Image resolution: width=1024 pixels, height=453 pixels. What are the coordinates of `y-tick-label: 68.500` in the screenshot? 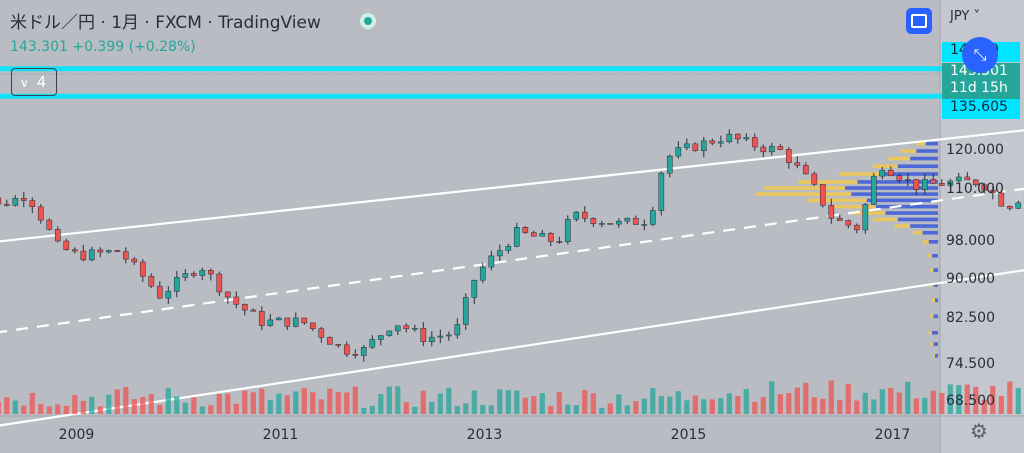 It's located at (970, 401).